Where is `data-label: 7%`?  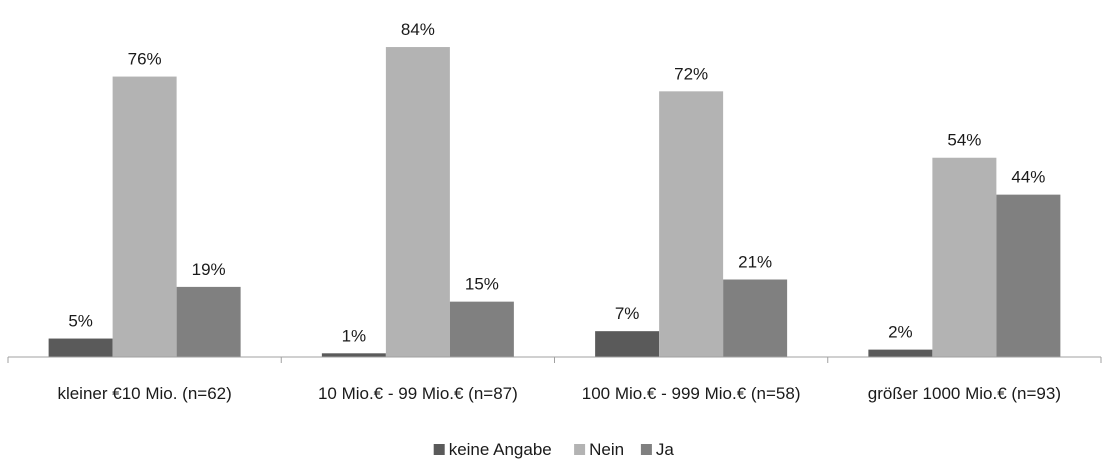 data-label: 7% is located at coordinates (627, 313).